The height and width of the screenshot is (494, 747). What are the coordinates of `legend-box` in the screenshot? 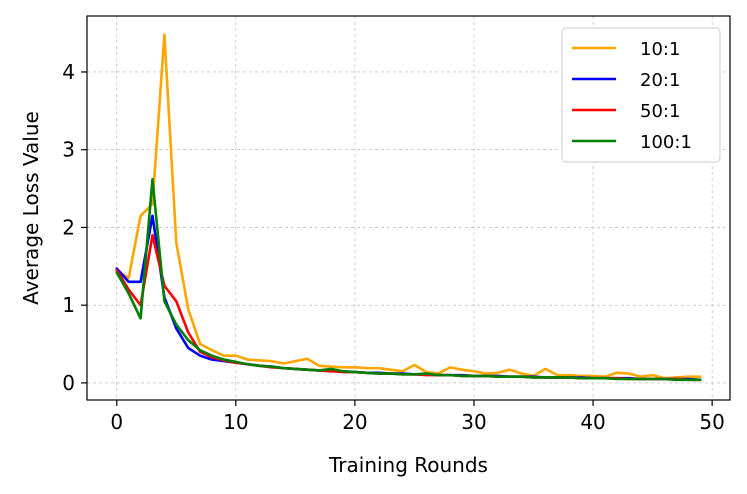 It's located at (641, 95).